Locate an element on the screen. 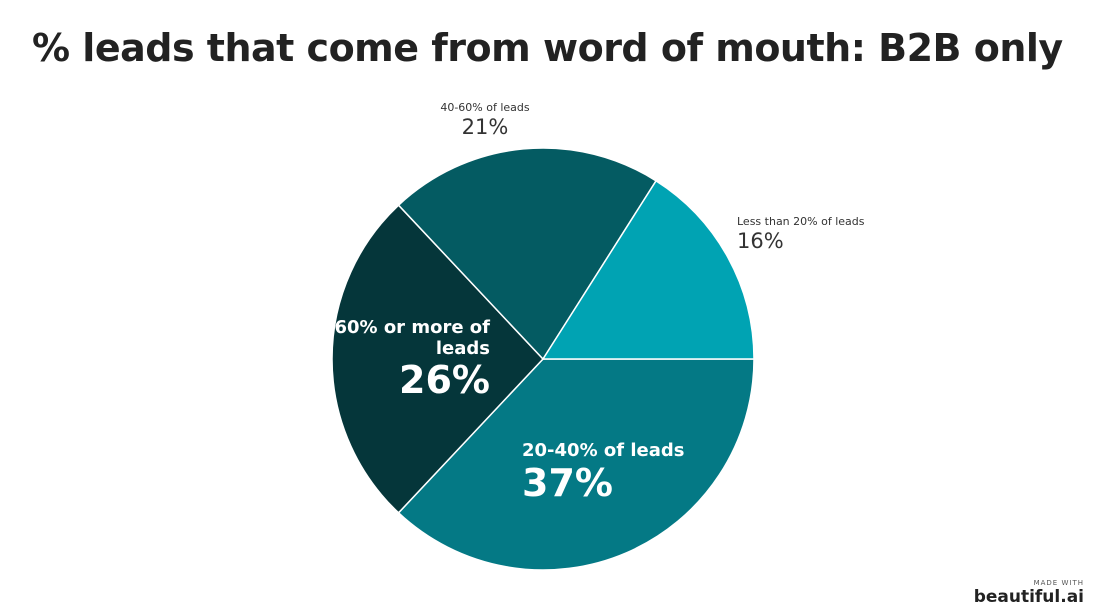  slice-label: Less than 20% of leads 16% is located at coordinates (817, 234).